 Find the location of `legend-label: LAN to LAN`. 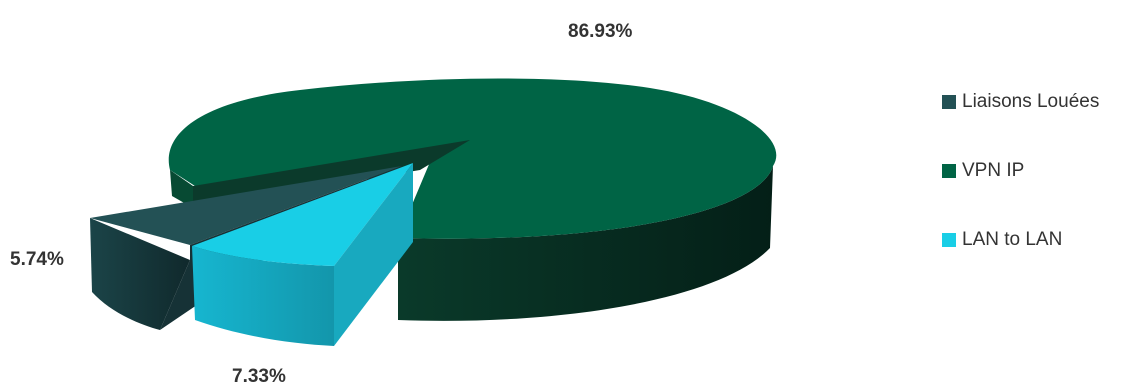

legend-label: LAN to LAN is located at coordinates (1012, 239).